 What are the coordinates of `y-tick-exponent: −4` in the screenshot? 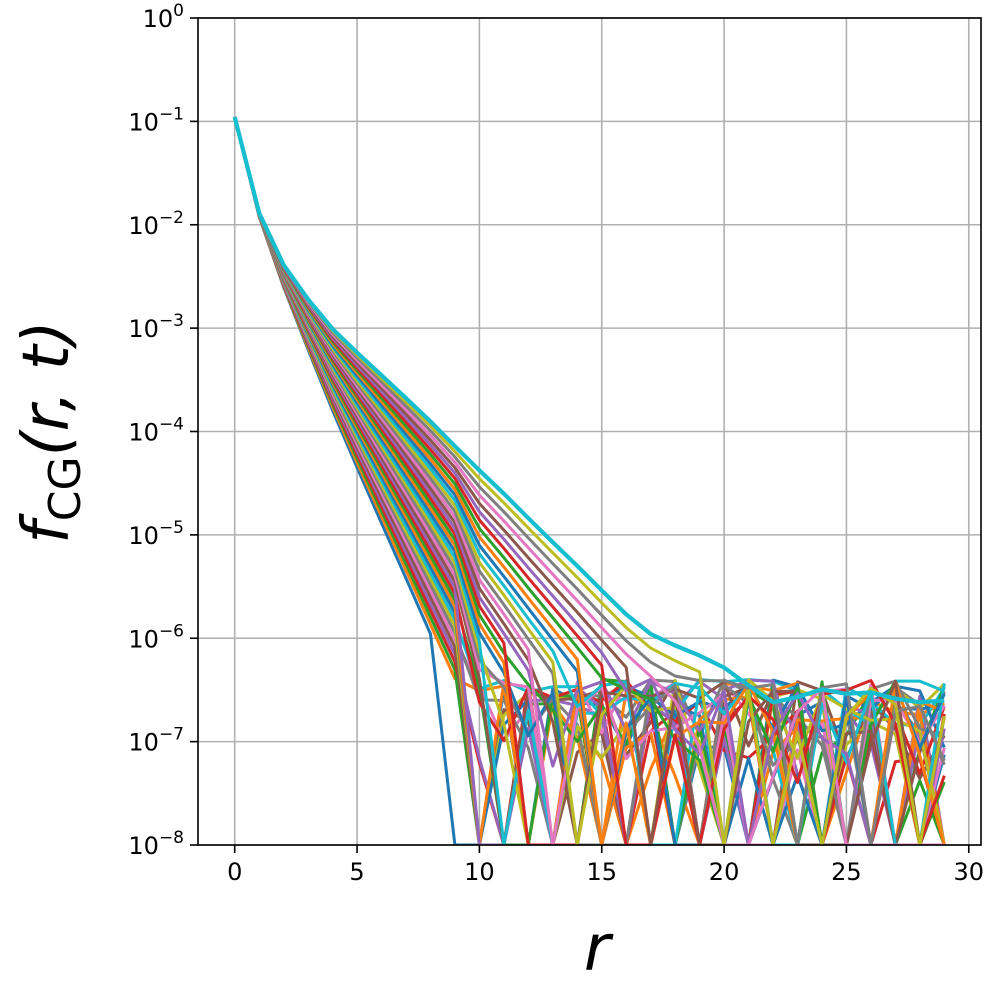 It's located at (171, 425).